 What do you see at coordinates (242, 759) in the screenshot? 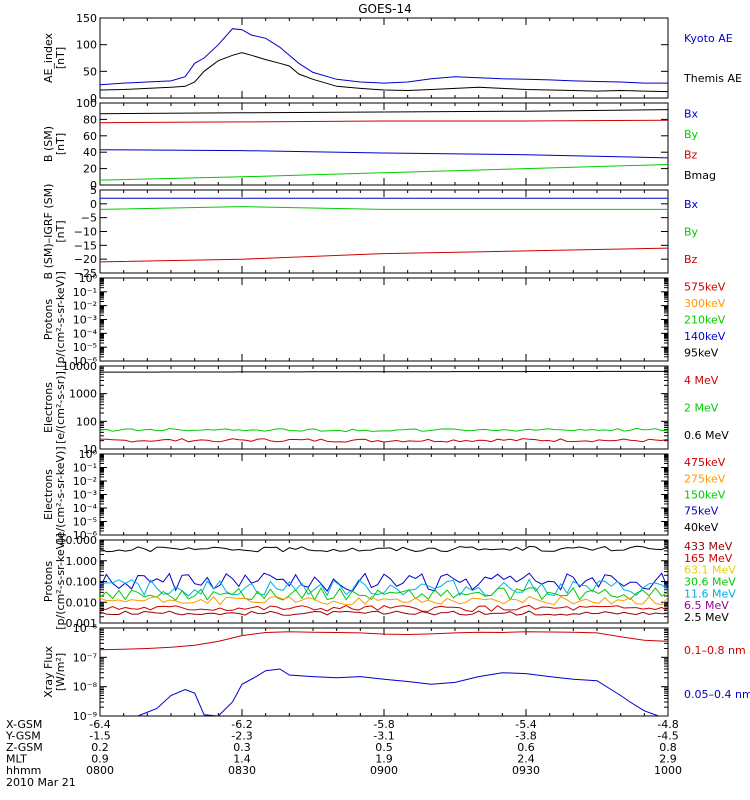
I see `ephem-value: 1.4` at bounding box center [242, 759].